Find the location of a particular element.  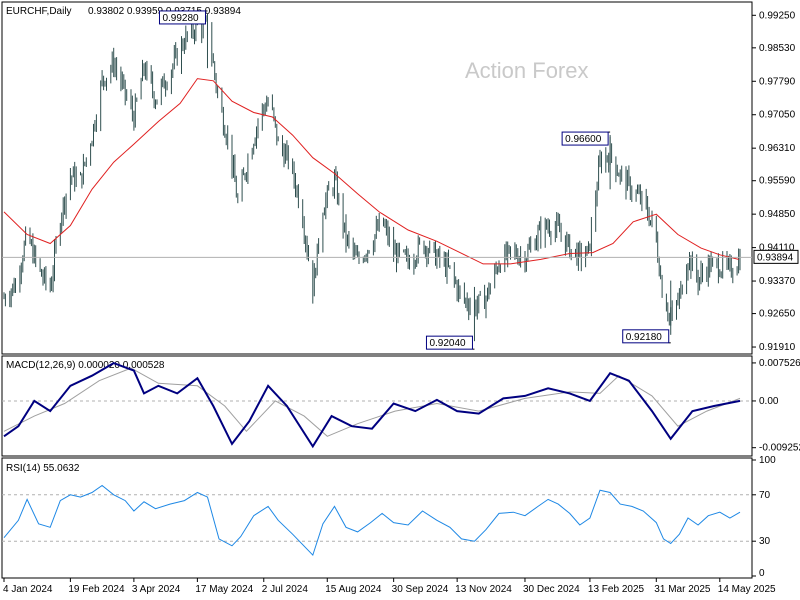

time-tick-label: 15 Aug 2024 is located at coordinates (353, 589).